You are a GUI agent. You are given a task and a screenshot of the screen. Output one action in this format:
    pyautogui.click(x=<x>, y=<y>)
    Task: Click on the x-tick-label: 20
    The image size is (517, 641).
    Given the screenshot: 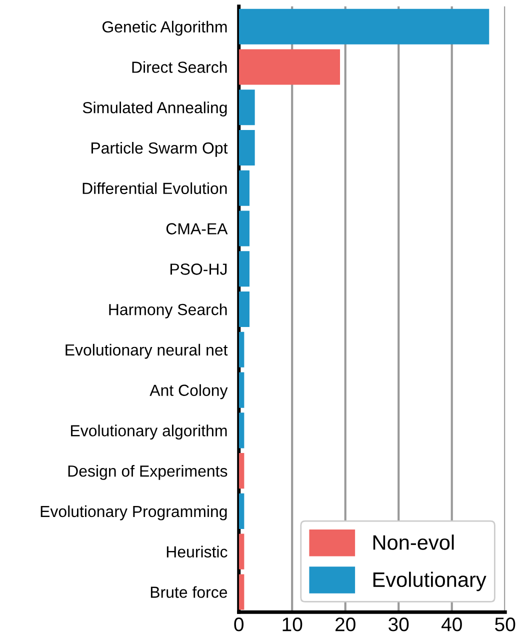 What is the action you would take?
    pyautogui.click(x=346, y=625)
    